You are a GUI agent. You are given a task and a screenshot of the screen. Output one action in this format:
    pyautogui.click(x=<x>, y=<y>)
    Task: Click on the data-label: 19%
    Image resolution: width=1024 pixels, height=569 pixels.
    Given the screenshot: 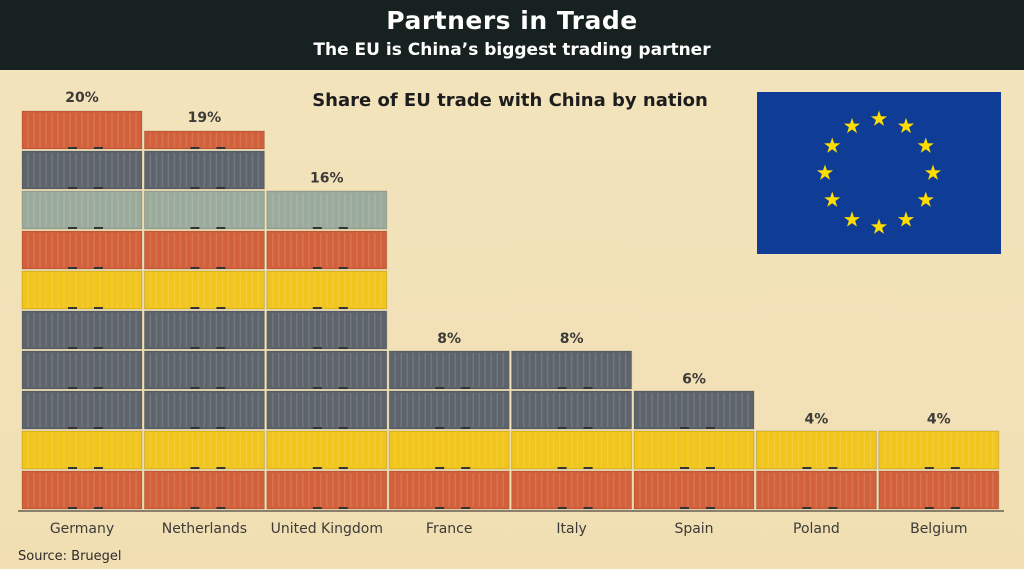 What is the action you would take?
    pyautogui.click(x=205, y=118)
    